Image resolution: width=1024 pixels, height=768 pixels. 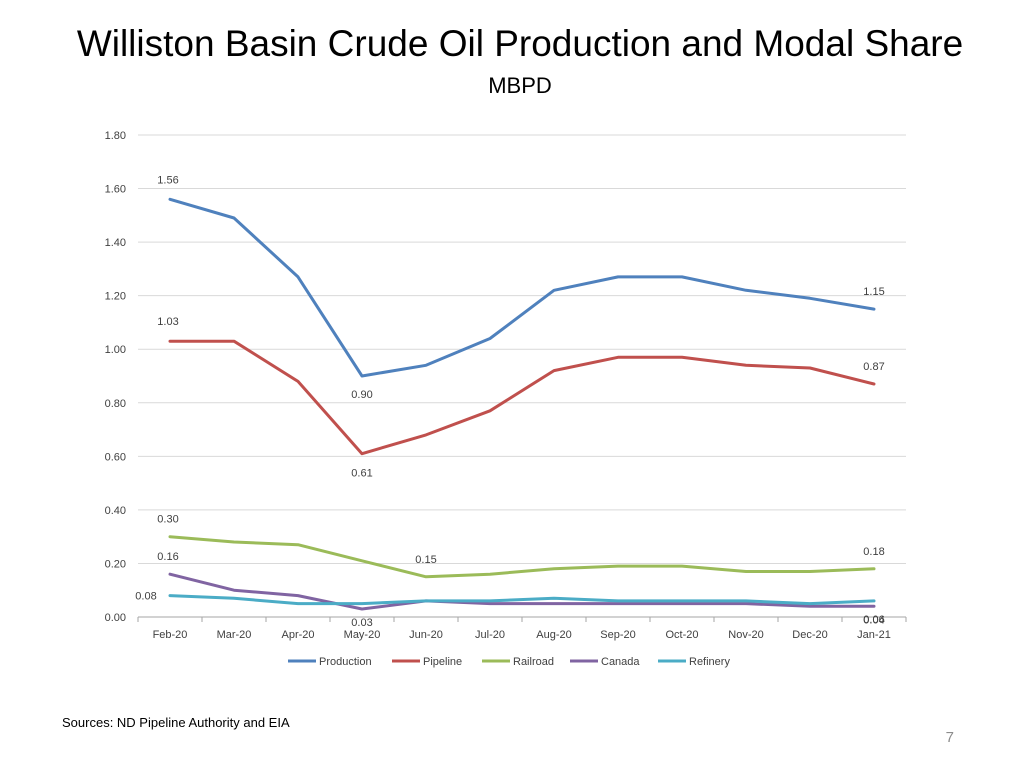 I want to click on data-label-pipeline: 1.03, so click(x=167, y=322).